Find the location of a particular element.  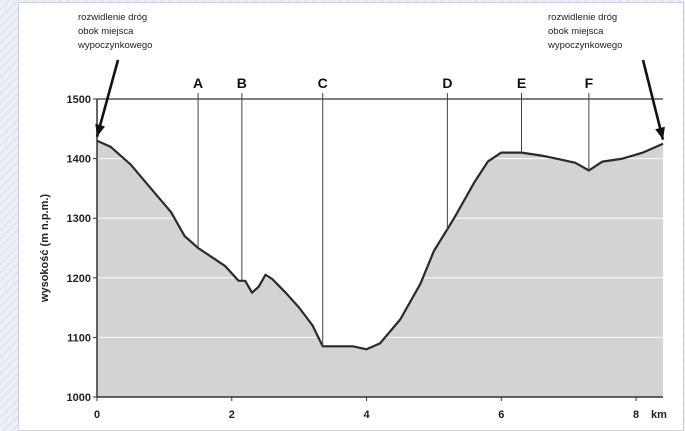

marker-label-b: B is located at coordinates (242, 83).